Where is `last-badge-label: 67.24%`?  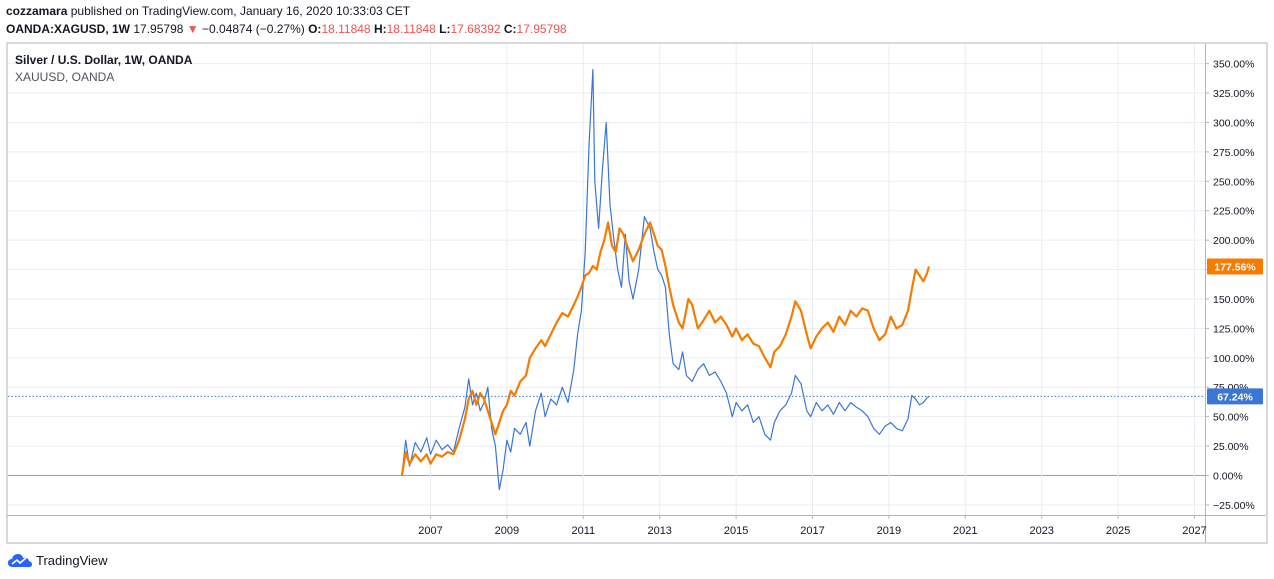
last-badge-label: 67.24% is located at coordinates (1235, 397).